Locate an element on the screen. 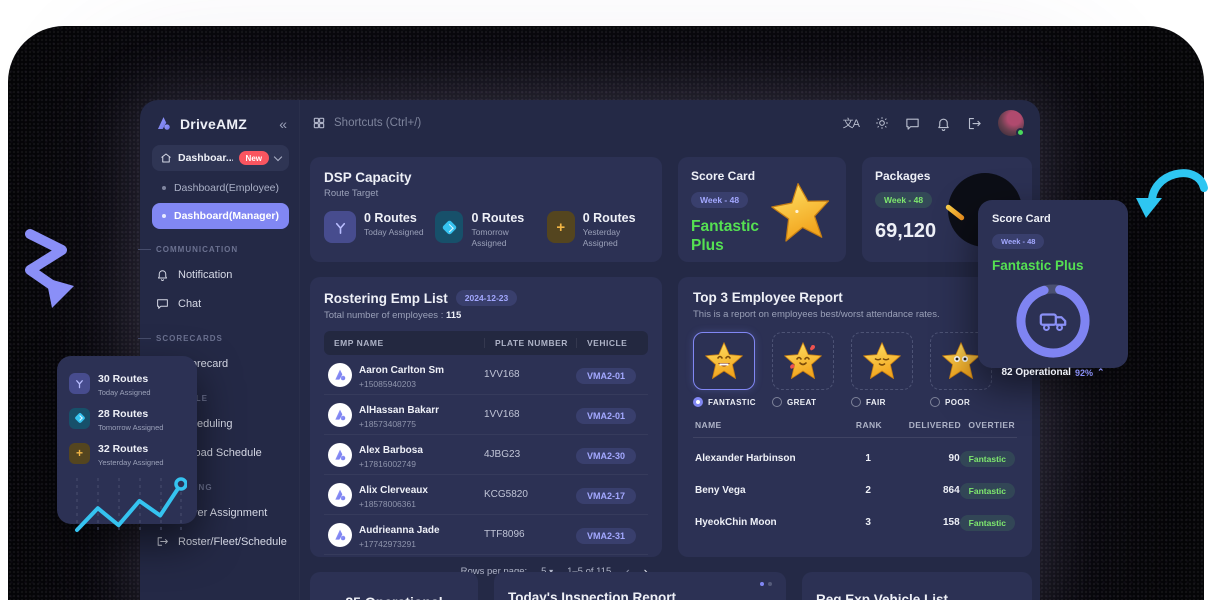 The image size is (1212, 600). report-table-header: NAME RANK DELIVERED OVERTIER is located at coordinates (855, 429).